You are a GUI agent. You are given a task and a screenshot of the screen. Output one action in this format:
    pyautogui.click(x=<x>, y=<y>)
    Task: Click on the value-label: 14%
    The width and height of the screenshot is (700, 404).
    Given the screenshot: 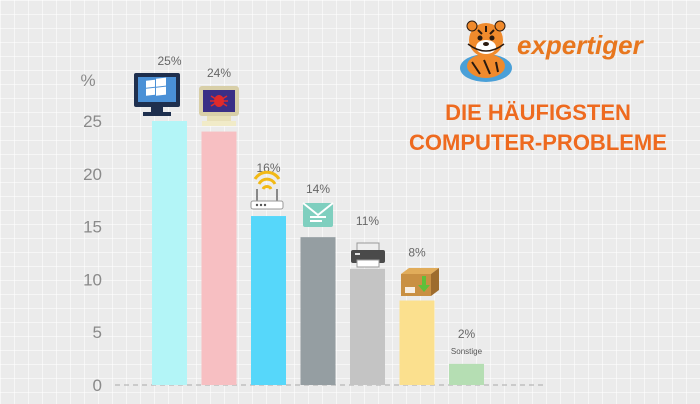 What is the action you would take?
    pyautogui.click(x=318, y=189)
    